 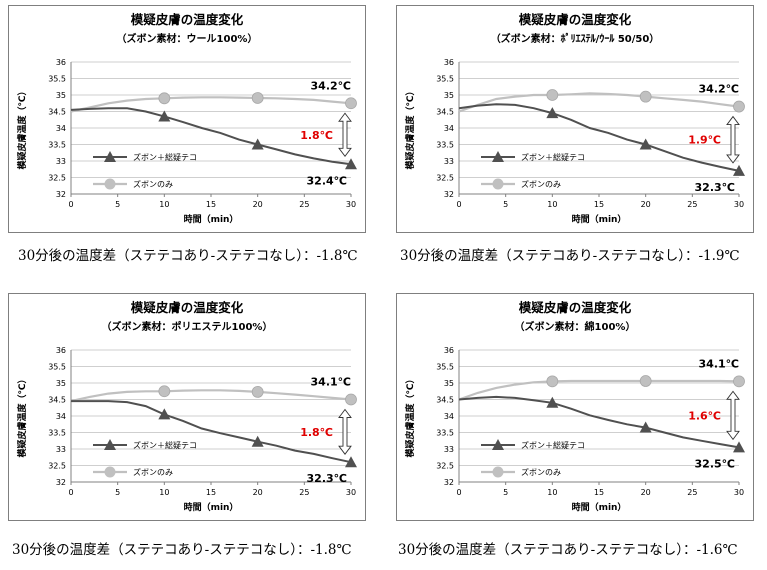 I want to click on y-tick-label: 36, so click(x=449, y=62).